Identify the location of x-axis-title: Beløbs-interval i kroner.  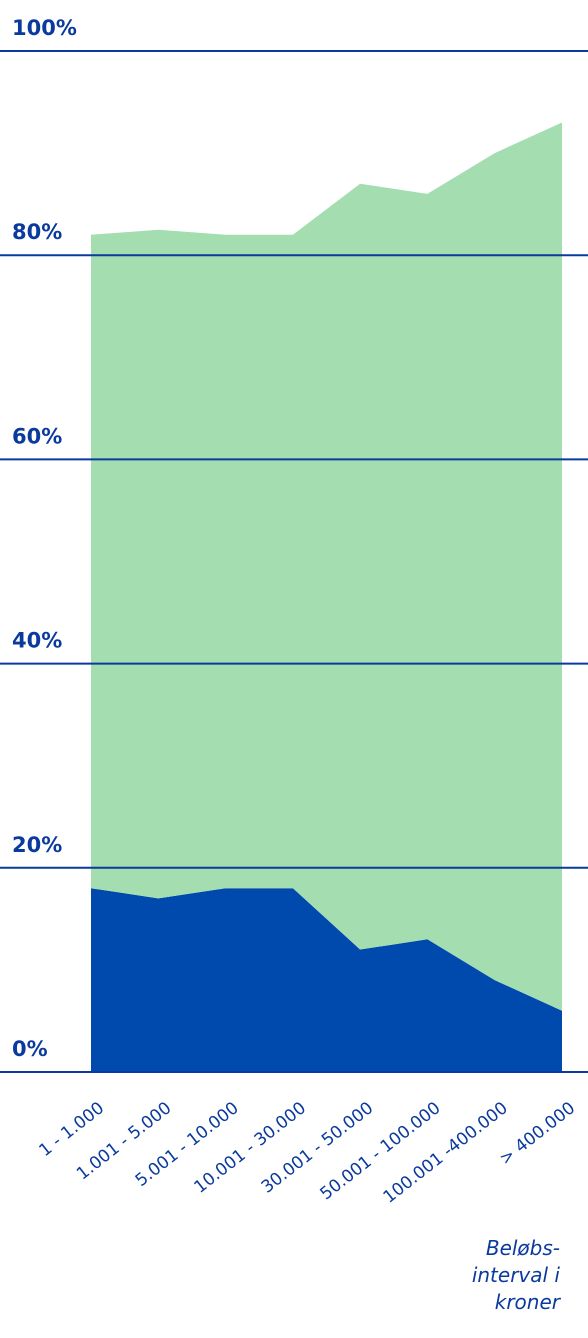
(517, 1275).